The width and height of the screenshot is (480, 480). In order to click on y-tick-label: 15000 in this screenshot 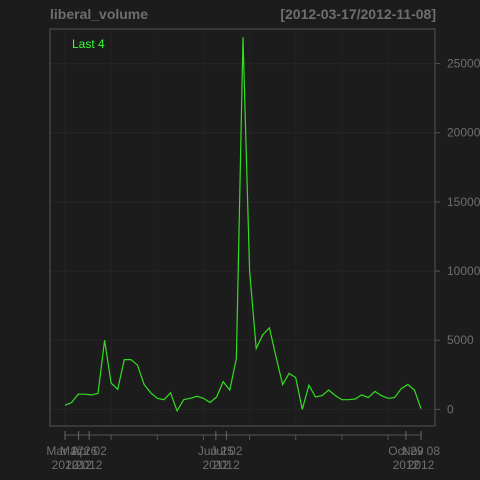, I will do `click(463, 202)`.